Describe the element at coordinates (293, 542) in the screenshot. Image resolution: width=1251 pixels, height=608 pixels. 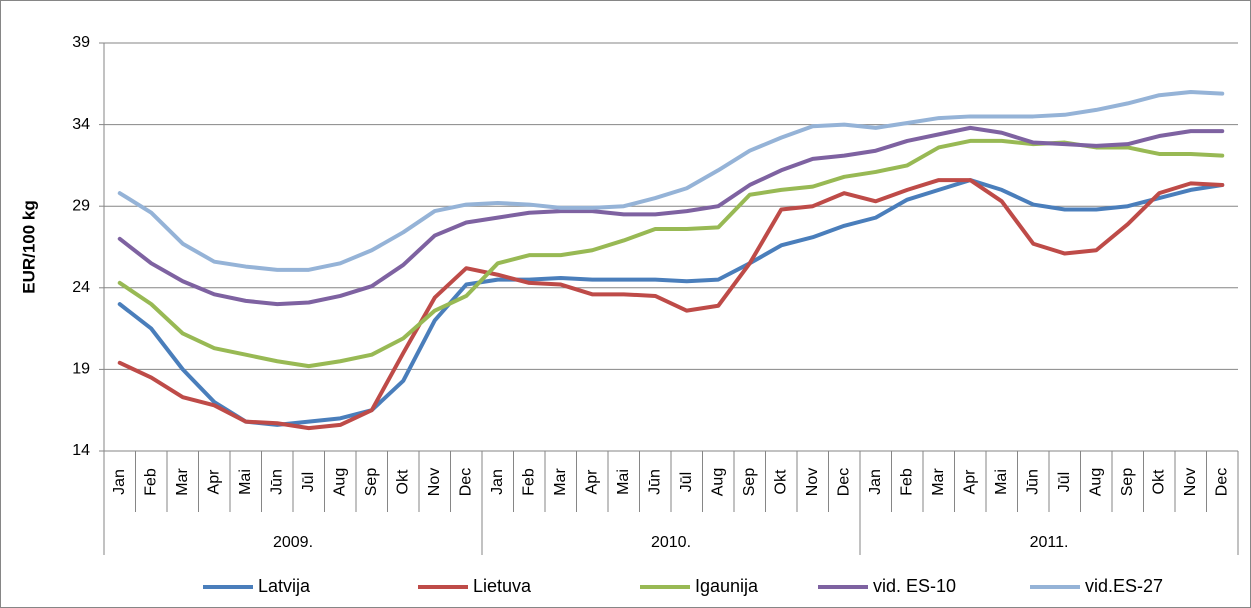
I see `year-label: 2009.` at that location.